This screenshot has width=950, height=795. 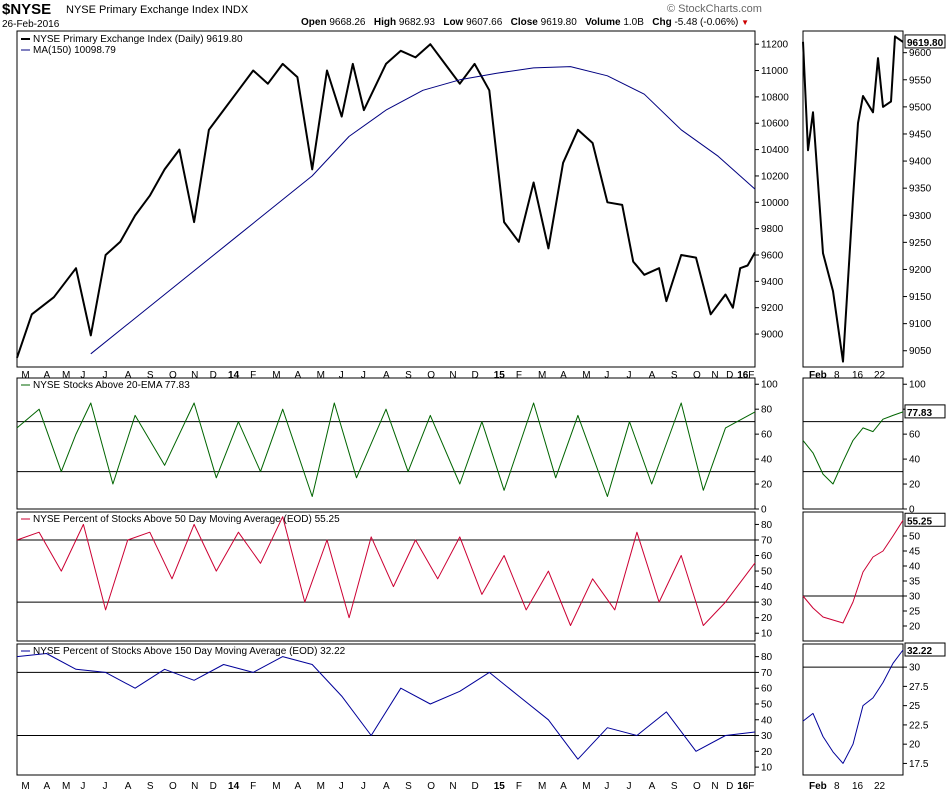 What do you see at coordinates (767, 634) in the screenshot?
I see `ma50-ytick-label: 10` at bounding box center [767, 634].